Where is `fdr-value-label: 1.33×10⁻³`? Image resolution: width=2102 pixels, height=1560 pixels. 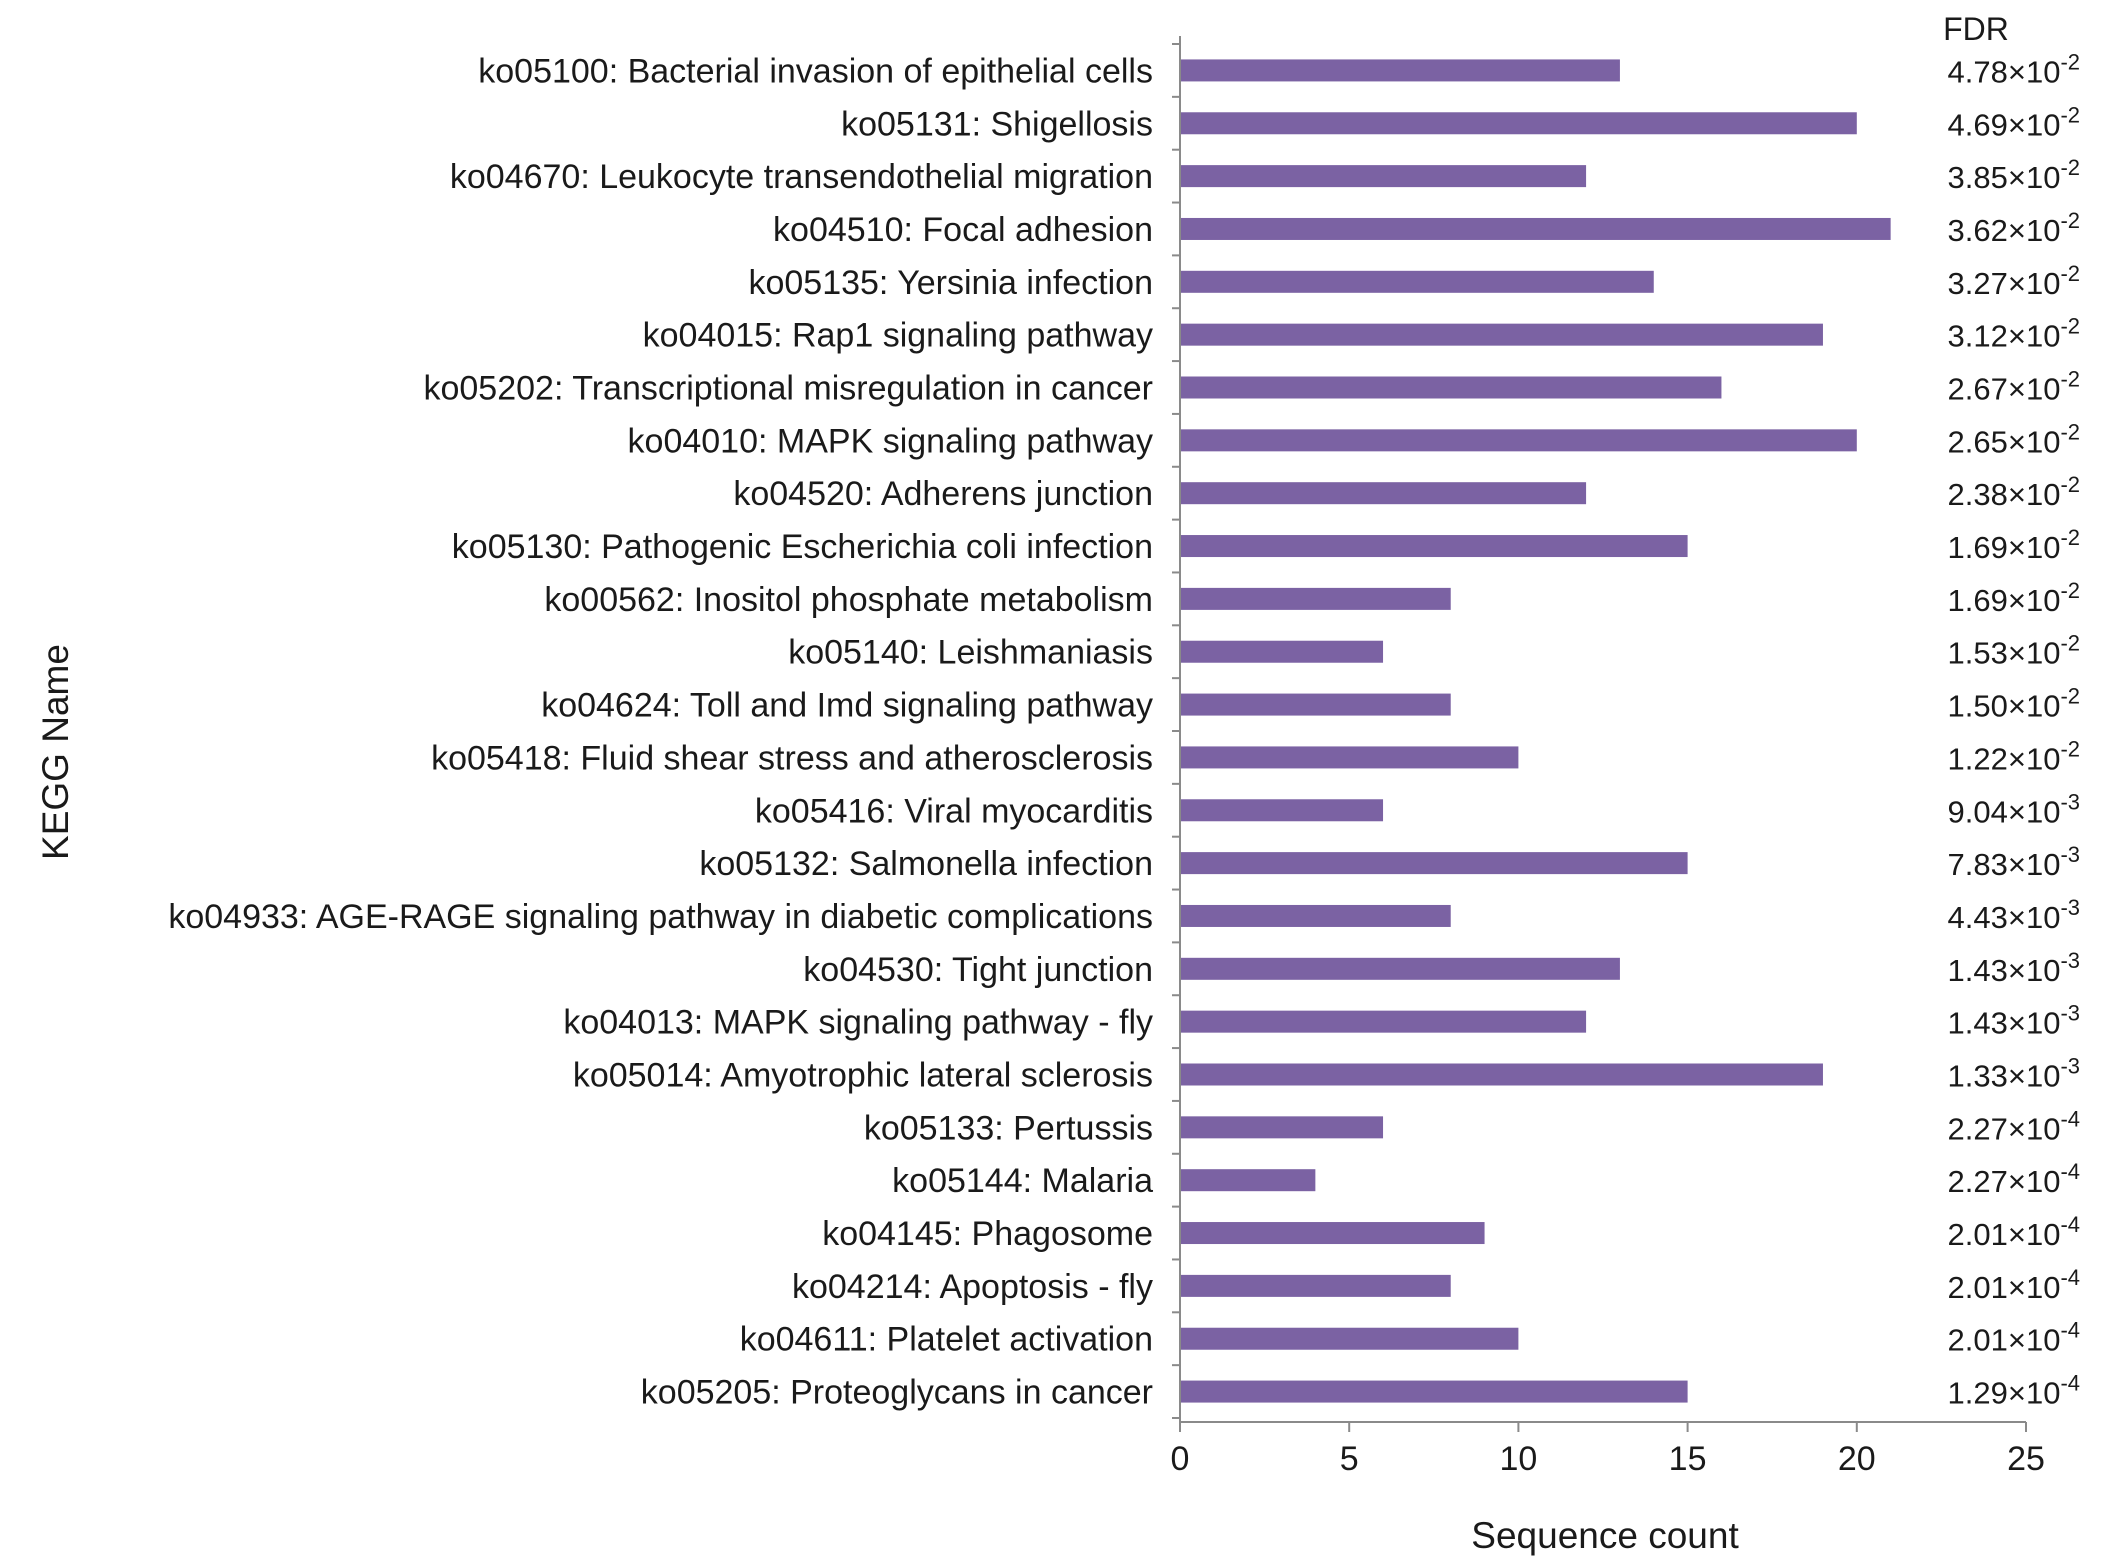
fdr-value-label: 1.33×10⁻³ is located at coordinates (2014, 1074).